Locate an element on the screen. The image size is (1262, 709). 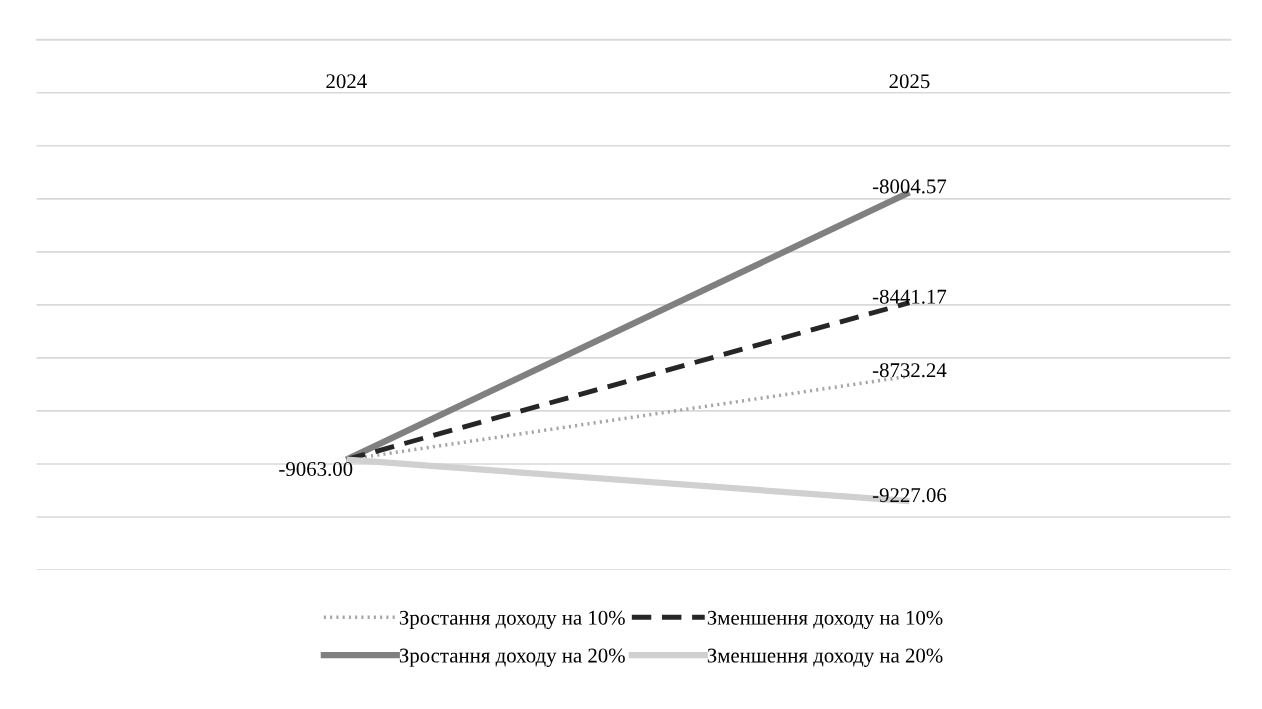
x-tick-label: 2025 is located at coordinates (909, 81).